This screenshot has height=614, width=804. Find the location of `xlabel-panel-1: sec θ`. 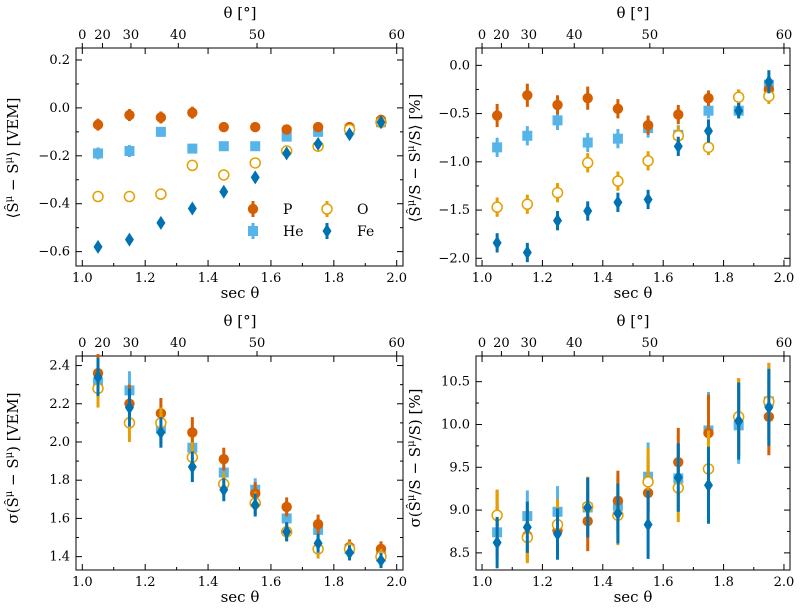

xlabel-panel-1: sec θ is located at coordinates (240, 293).